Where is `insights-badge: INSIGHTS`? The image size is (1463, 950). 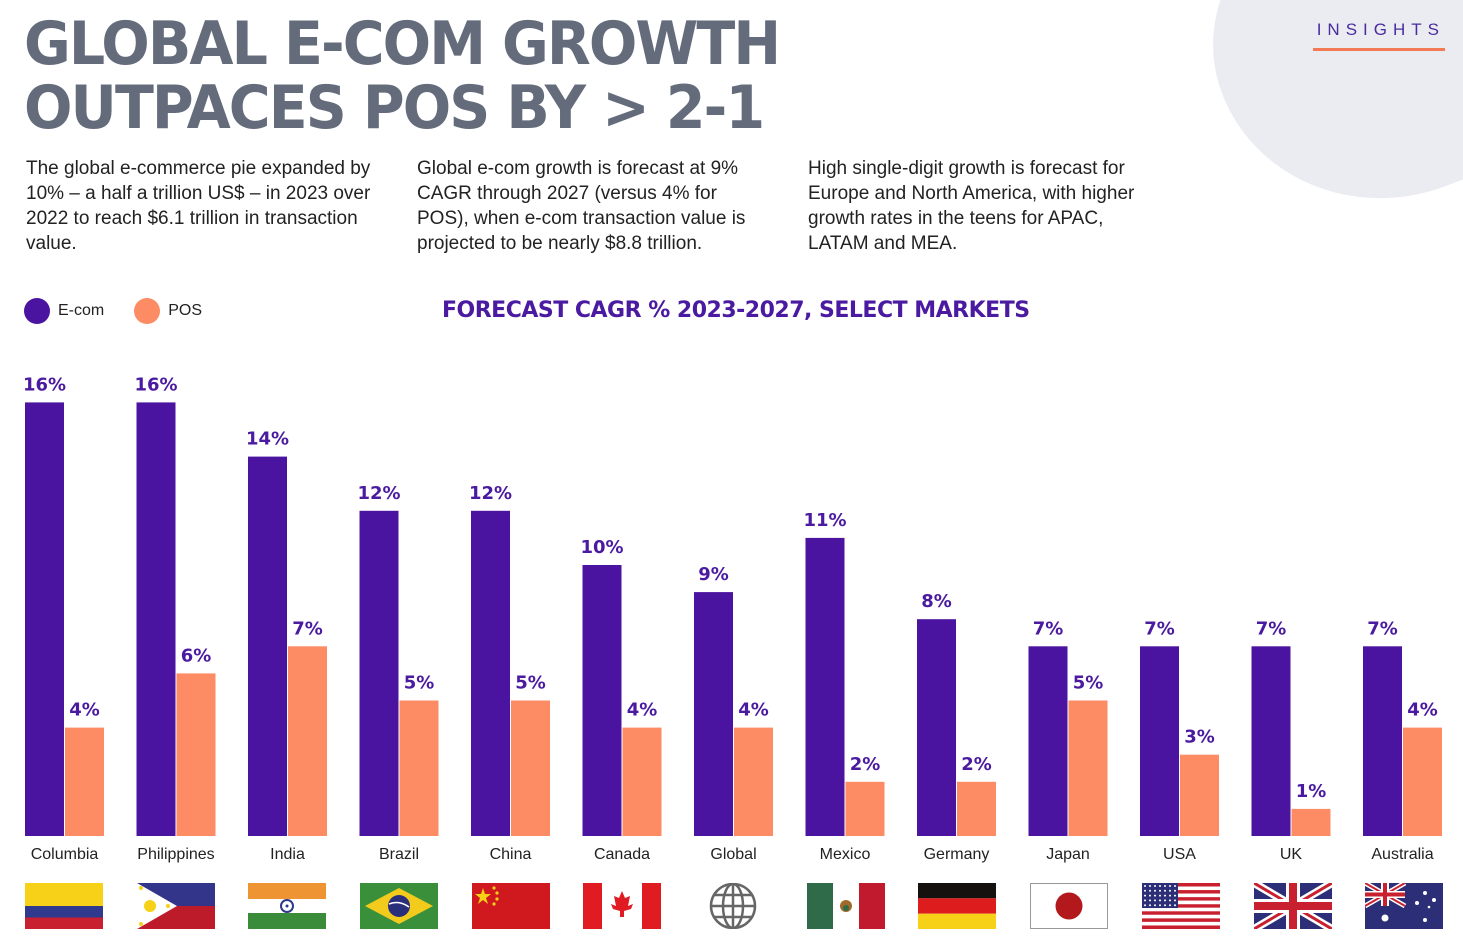 insights-badge: INSIGHTS is located at coordinates (1378, 35).